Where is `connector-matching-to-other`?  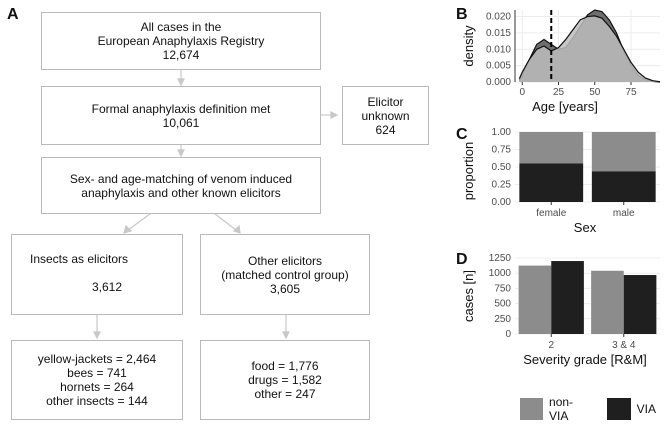
connector-matching-to-other is located at coordinates (225, 222).